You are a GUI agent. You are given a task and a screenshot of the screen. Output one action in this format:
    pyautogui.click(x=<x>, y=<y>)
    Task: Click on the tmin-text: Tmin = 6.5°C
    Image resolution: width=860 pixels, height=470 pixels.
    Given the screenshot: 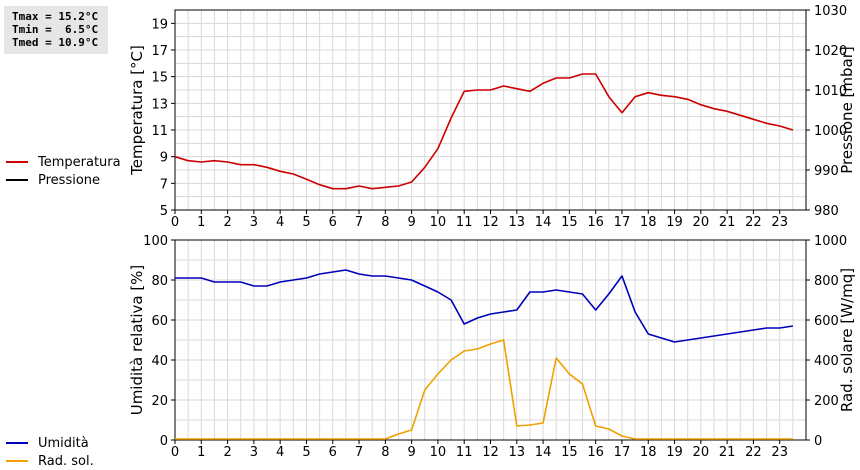 What is the action you would take?
    pyautogui.click(x=55, y=29)
    